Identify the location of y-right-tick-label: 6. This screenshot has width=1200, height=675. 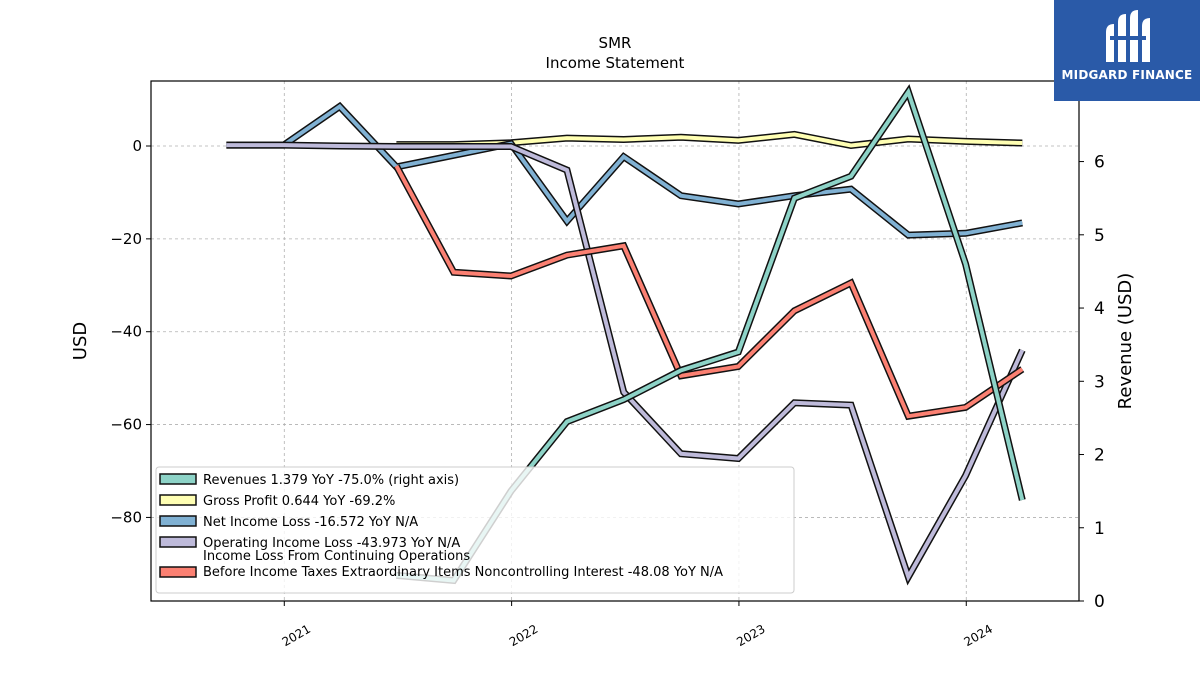
(1099, 163).